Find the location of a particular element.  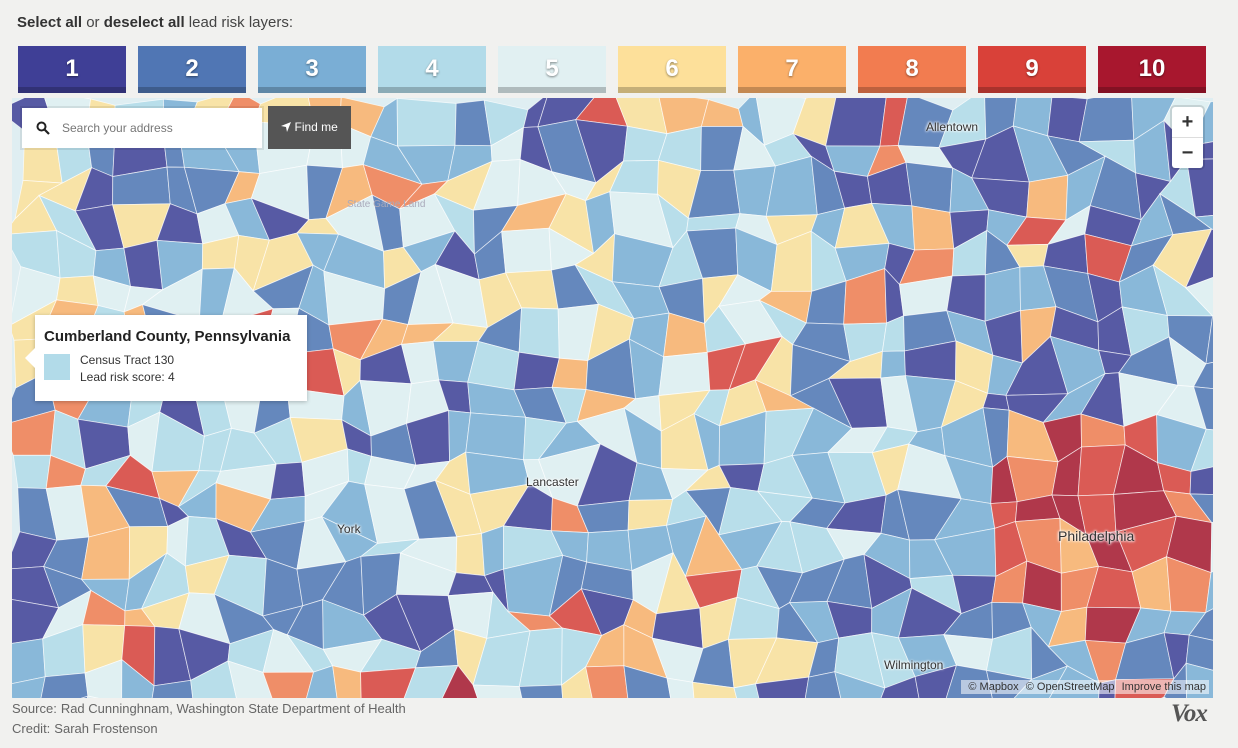

select-all: Select all is located at coordinates (50, 22).